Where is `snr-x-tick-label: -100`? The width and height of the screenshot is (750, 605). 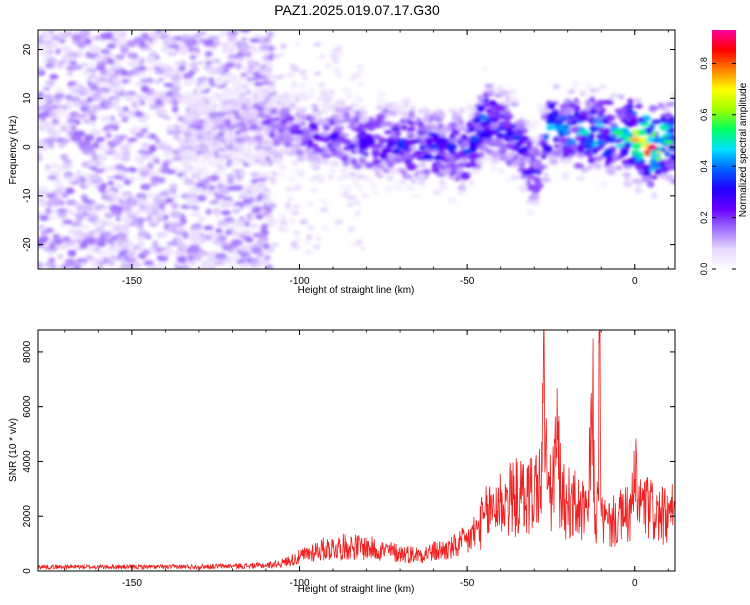
snr-x-tick-label: -100 is located at coordinates (299, 583).